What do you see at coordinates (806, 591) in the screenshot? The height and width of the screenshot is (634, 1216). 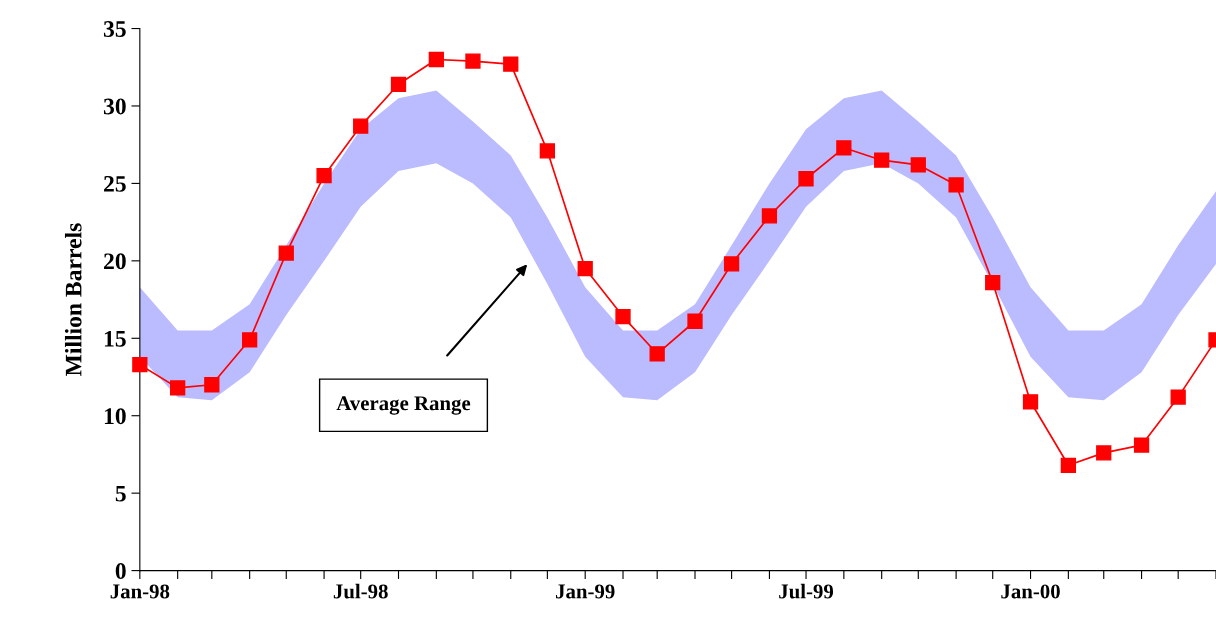 I see `x-tick-label: Jul-99` at bounding box center [806, 591].